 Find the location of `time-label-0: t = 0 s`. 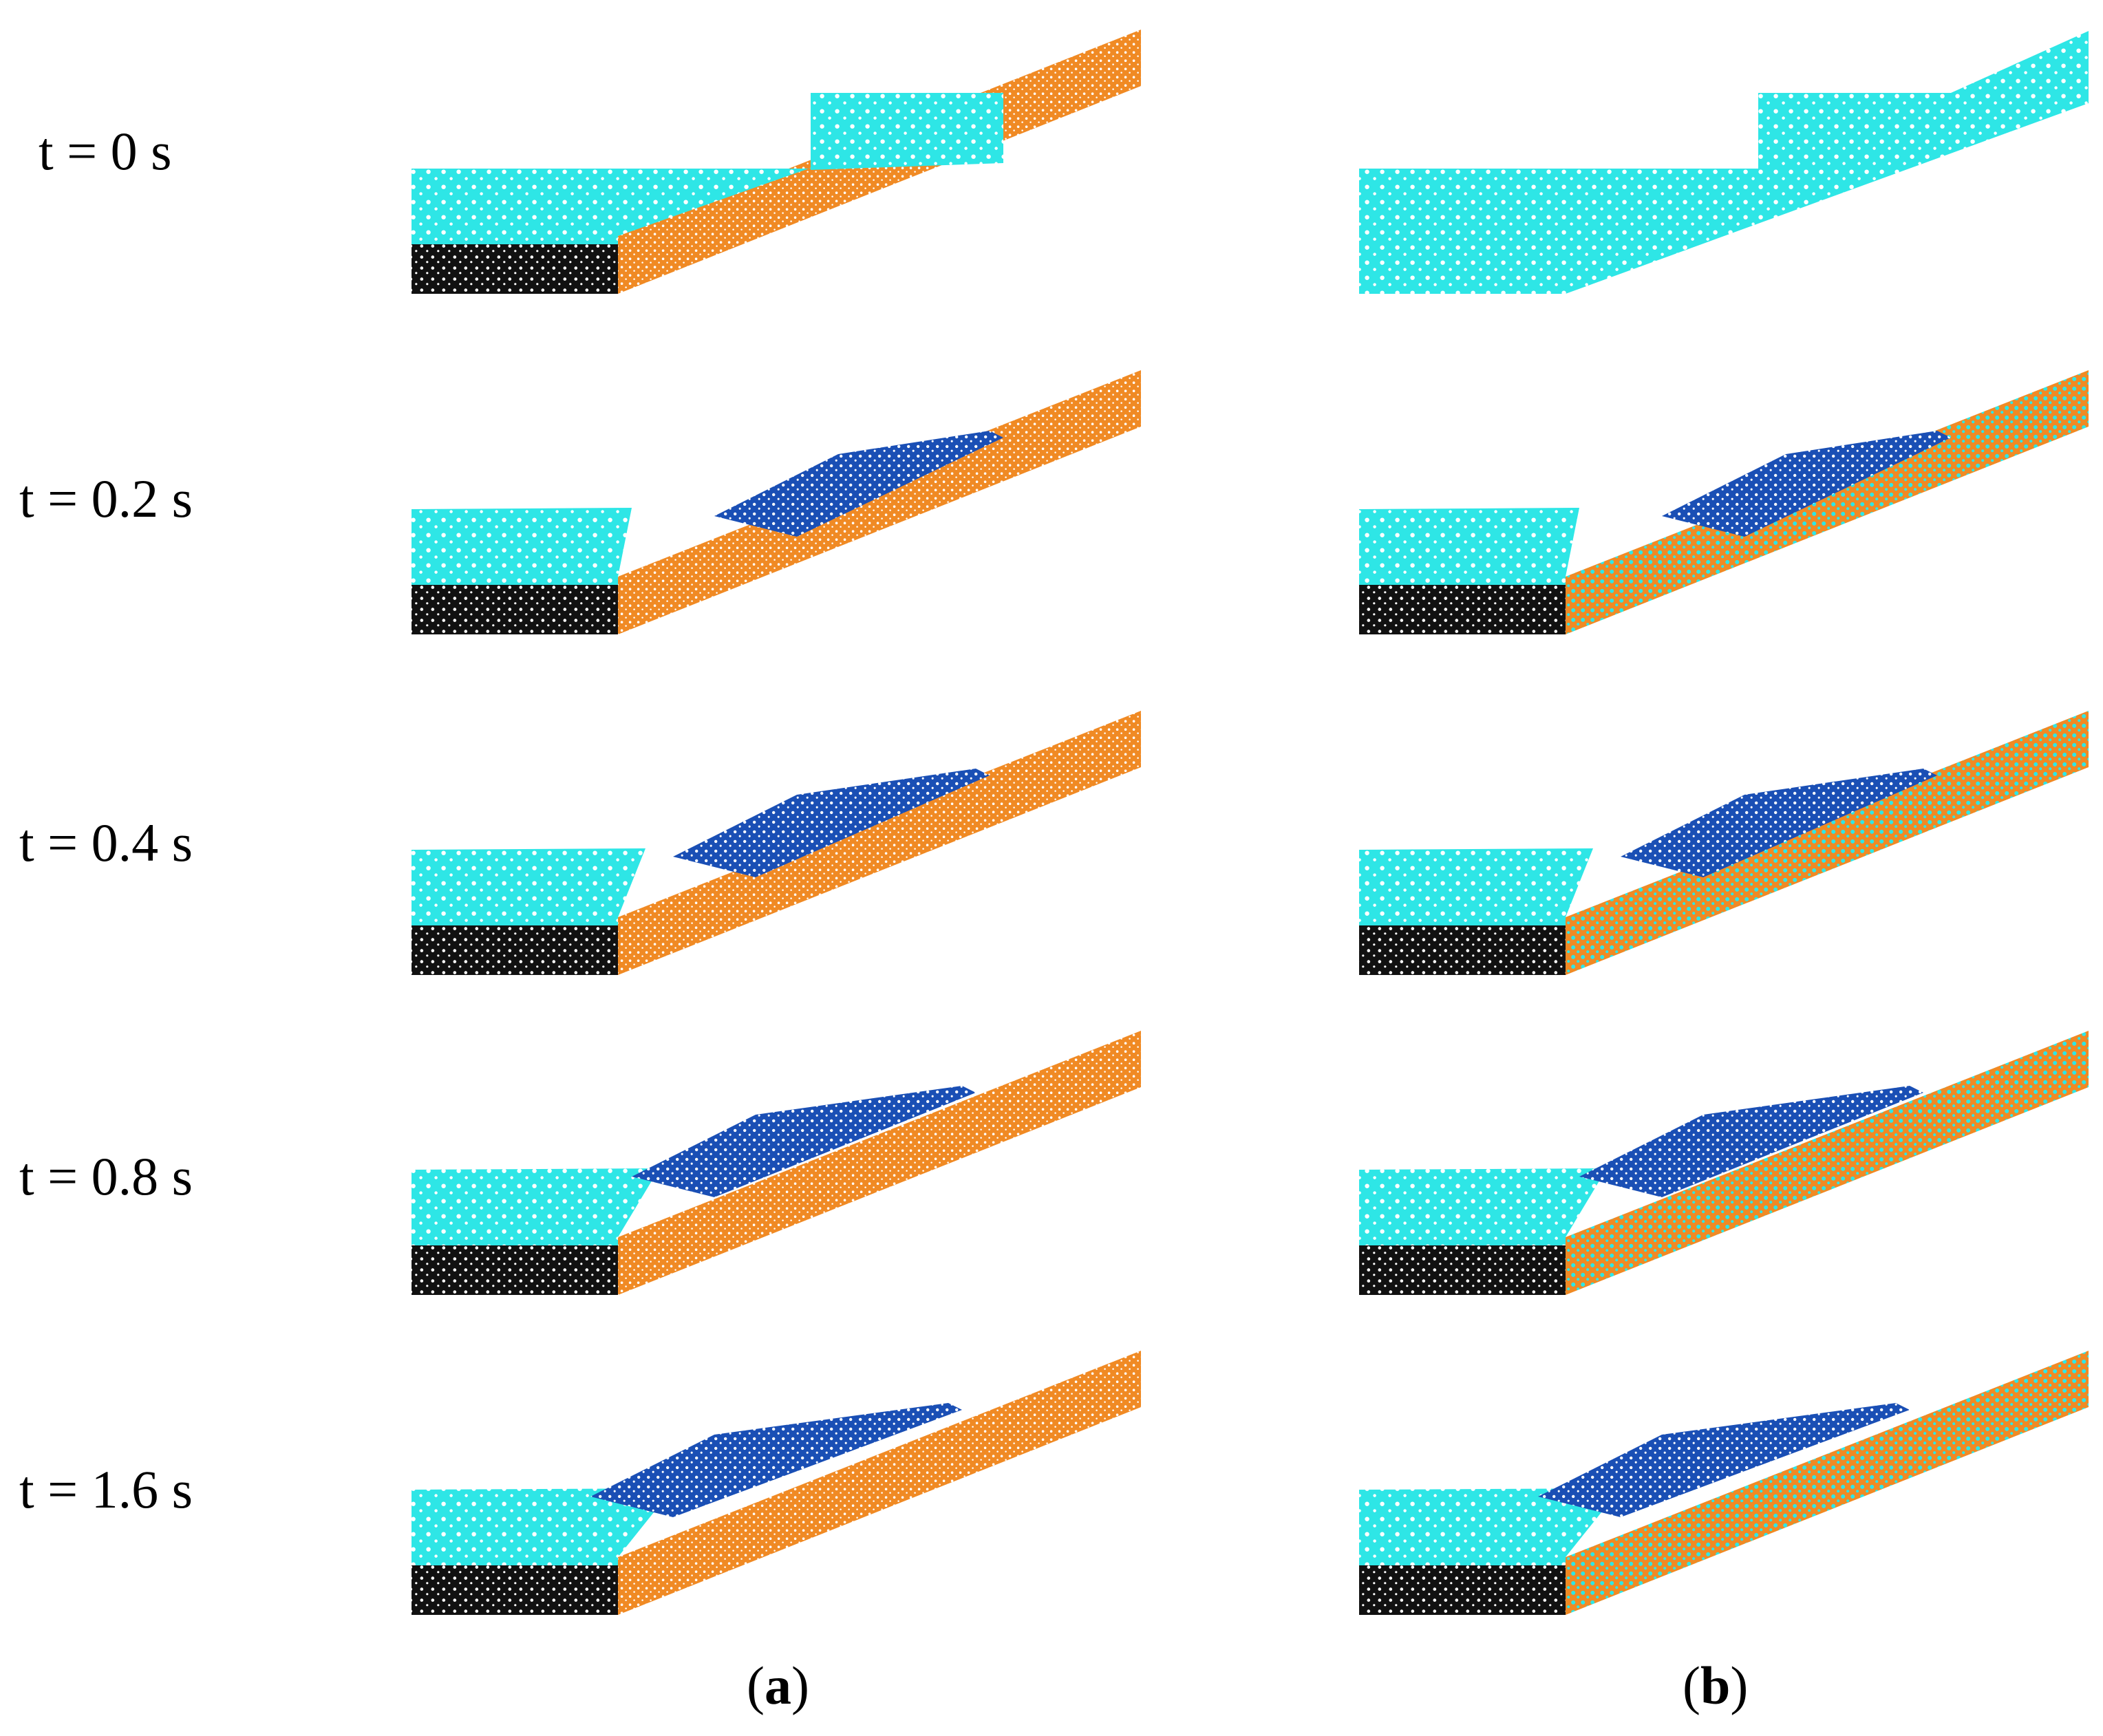

time-label-0: t = 0 s is located at coordinates (105, 151).